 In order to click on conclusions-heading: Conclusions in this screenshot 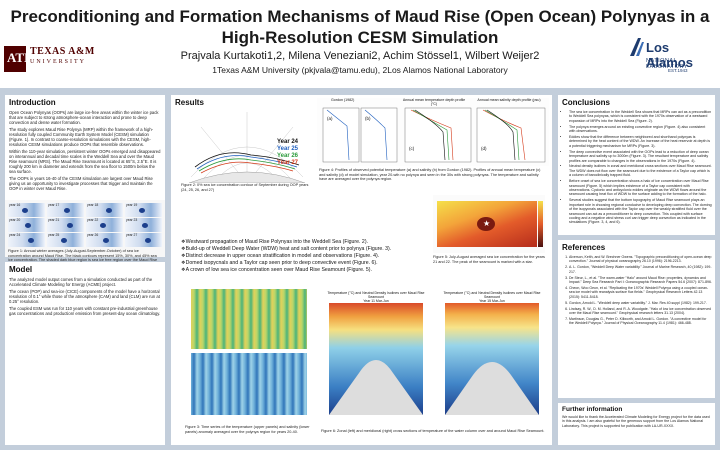, I will do `click(586, 102)`.